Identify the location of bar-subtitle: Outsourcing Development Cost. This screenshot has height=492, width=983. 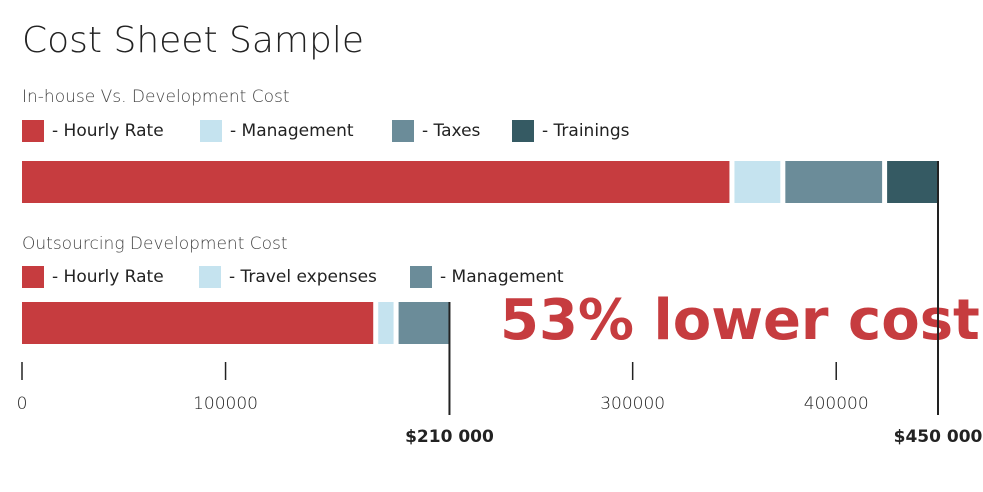
(155, 244).